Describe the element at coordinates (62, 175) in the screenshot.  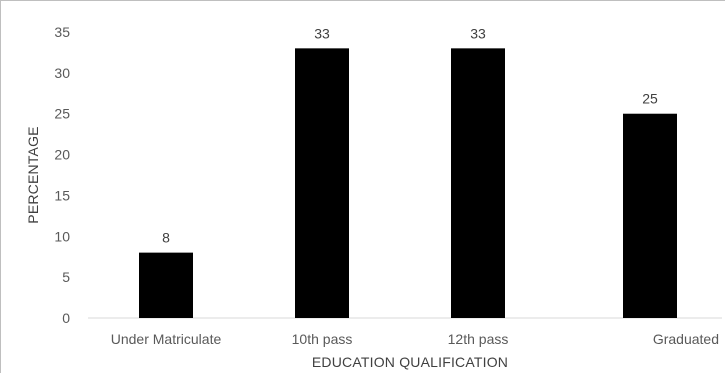
I see `y-axis-ticks: 0 5 10 15 20 25 30 35` at that location.